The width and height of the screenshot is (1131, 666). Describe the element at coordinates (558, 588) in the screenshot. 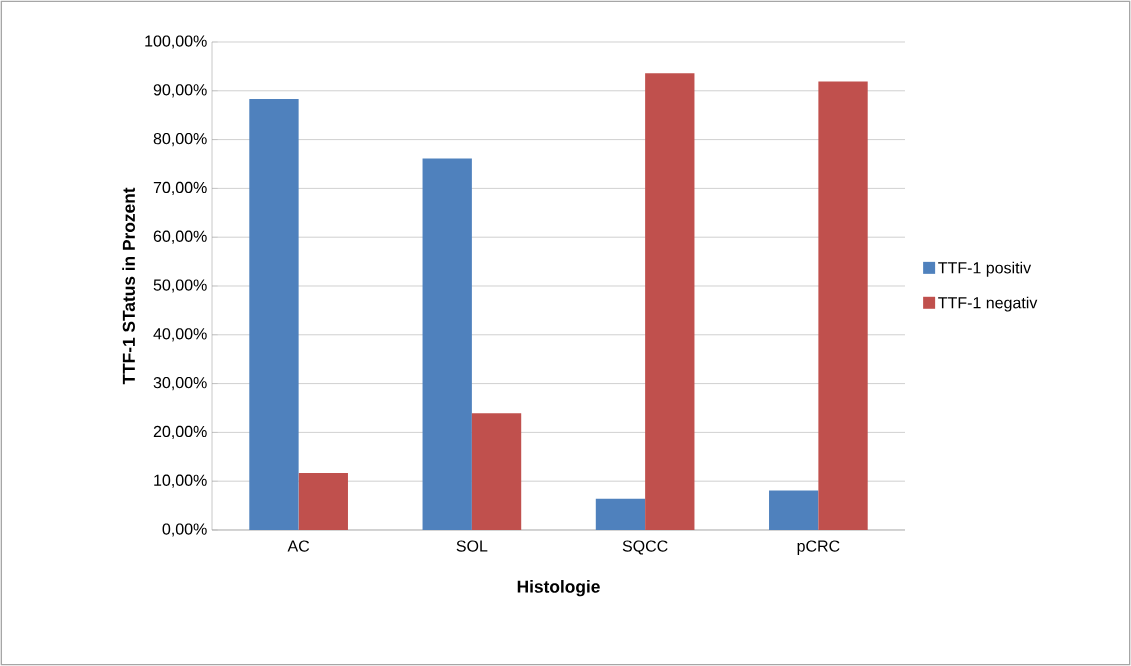

I see `x-axis-title: Histologie` at that location.